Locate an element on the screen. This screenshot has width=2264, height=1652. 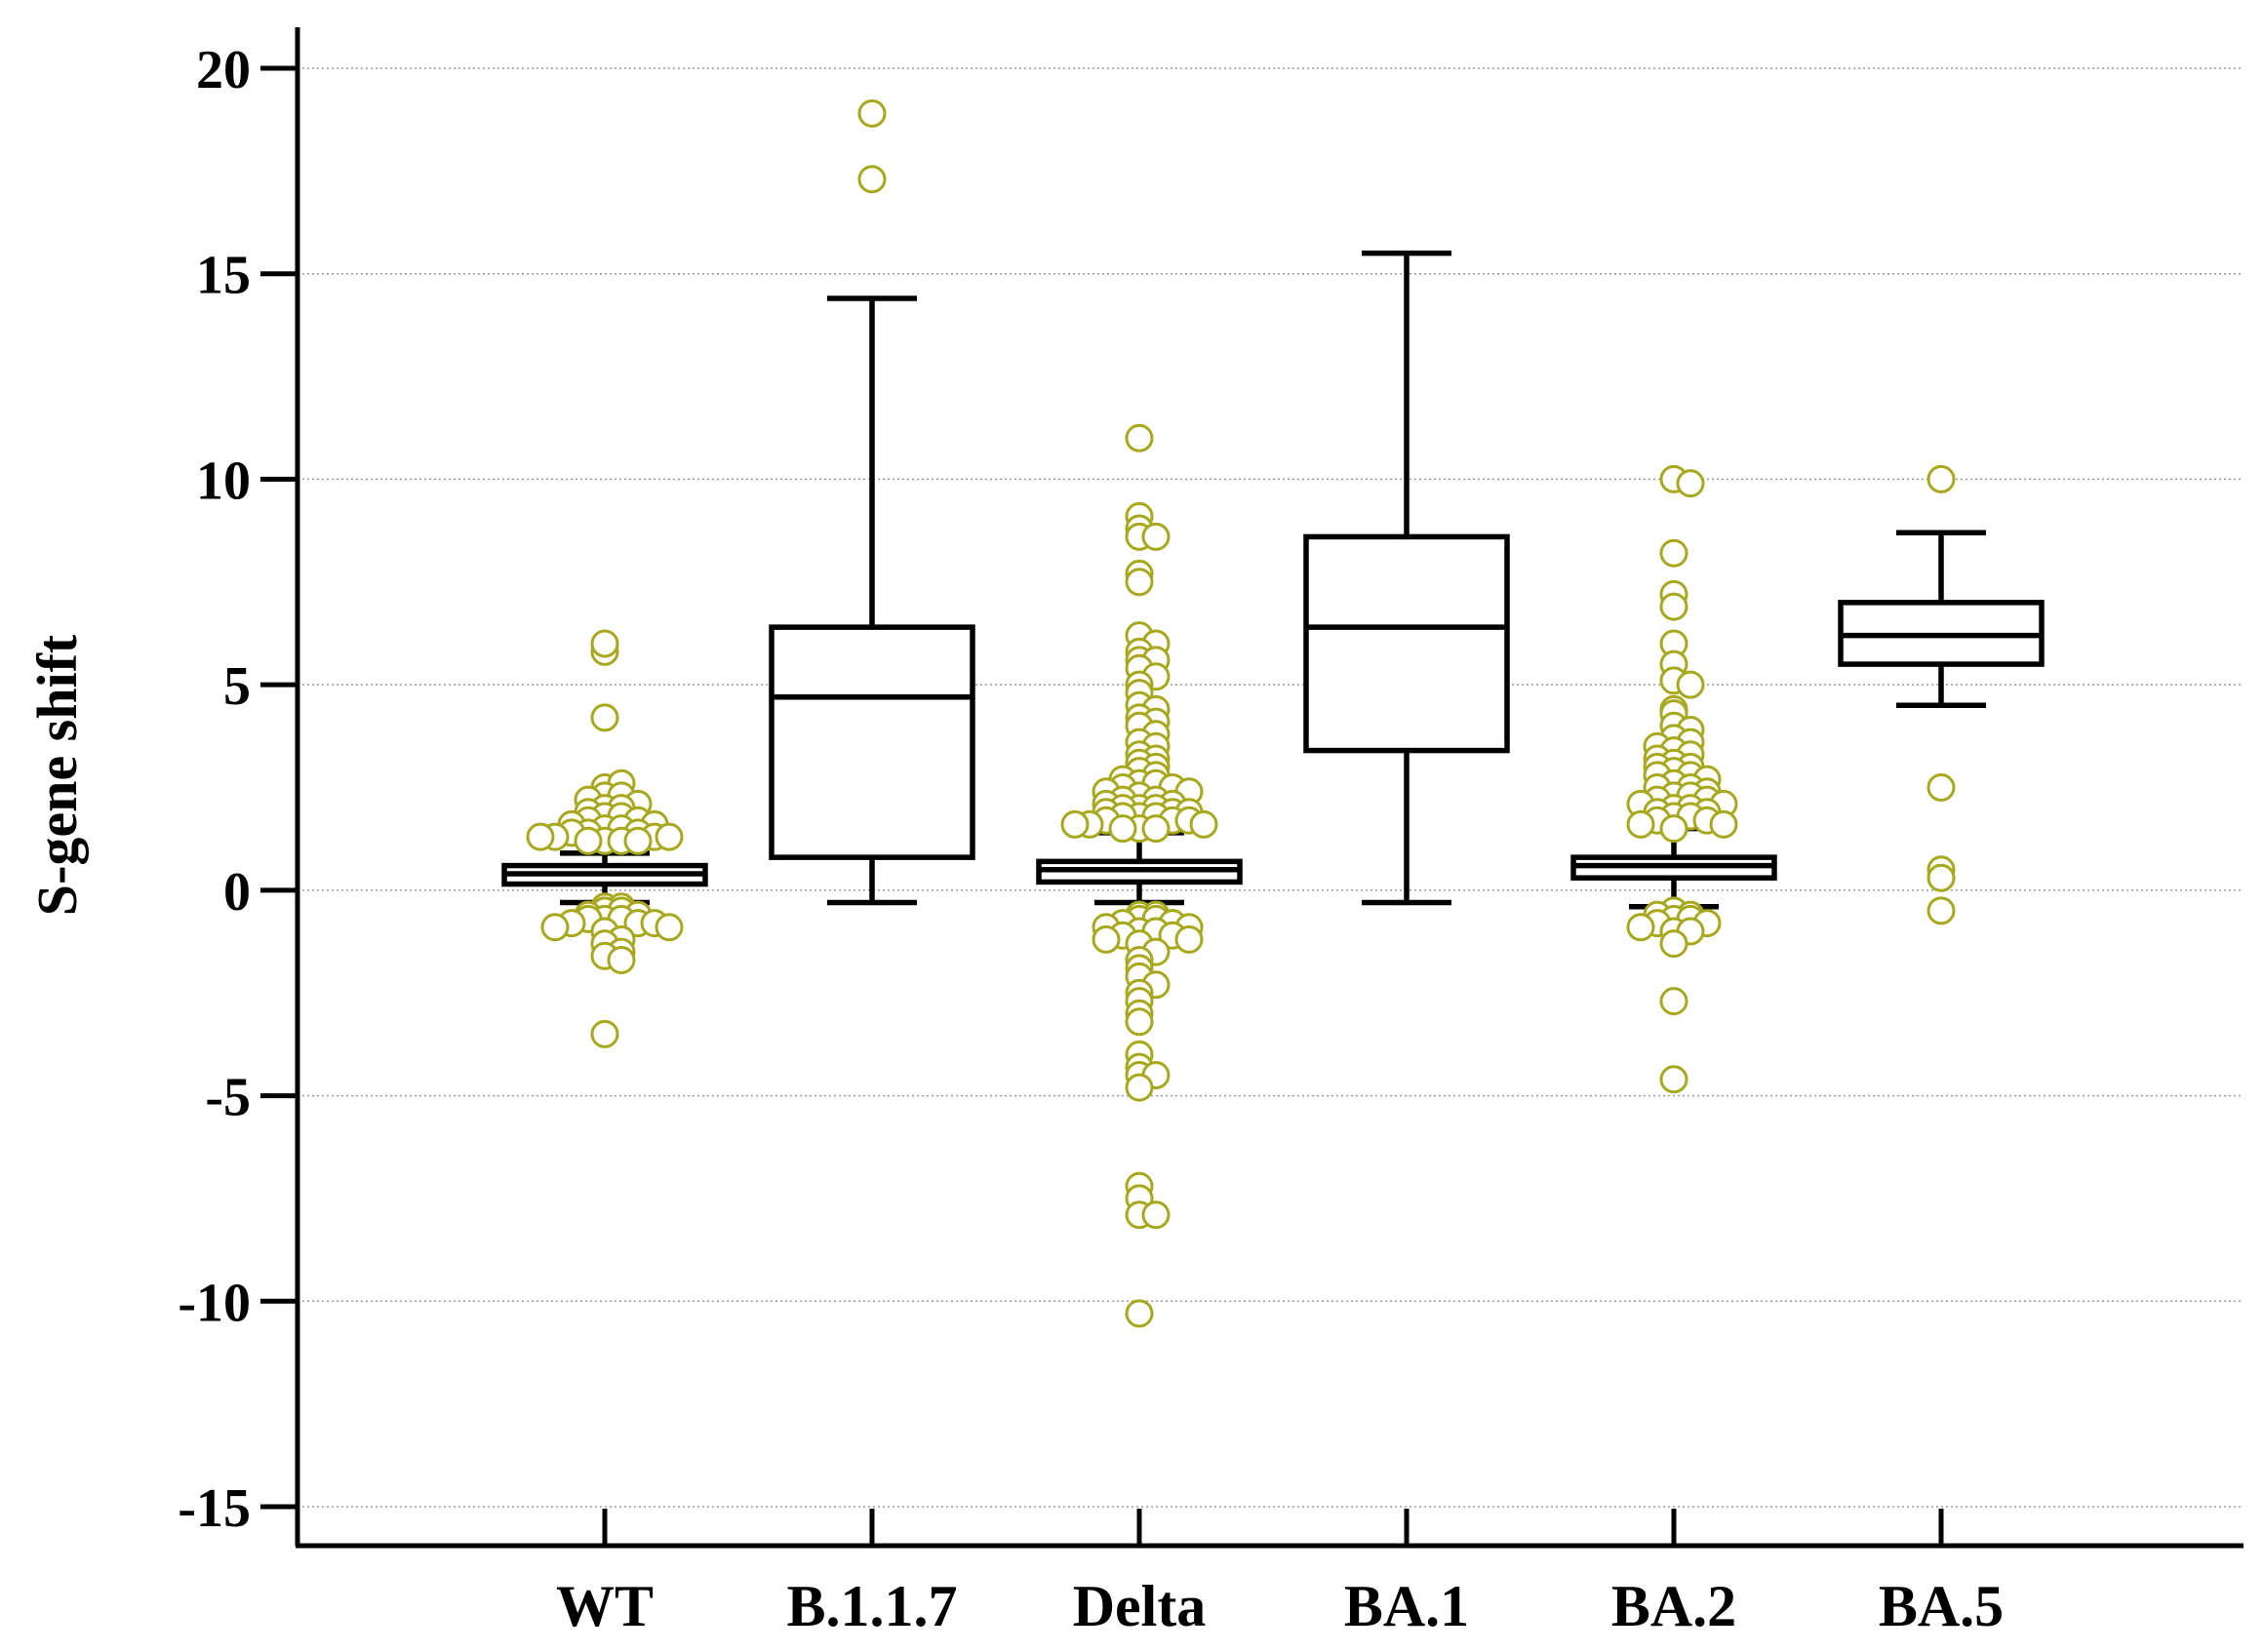
box-group-B.1.1.7 is located at coordinates (872, 600).